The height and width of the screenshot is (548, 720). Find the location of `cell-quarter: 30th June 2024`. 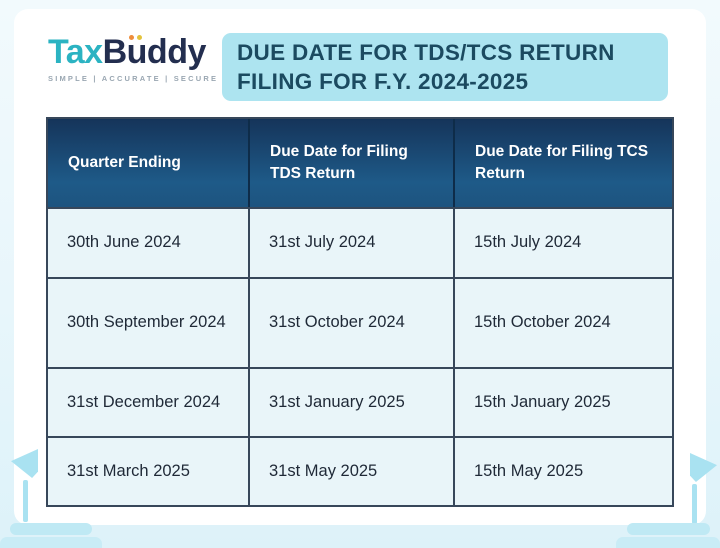

cell-quarter: 30th June 2024 is located at coordinates (149, 243).